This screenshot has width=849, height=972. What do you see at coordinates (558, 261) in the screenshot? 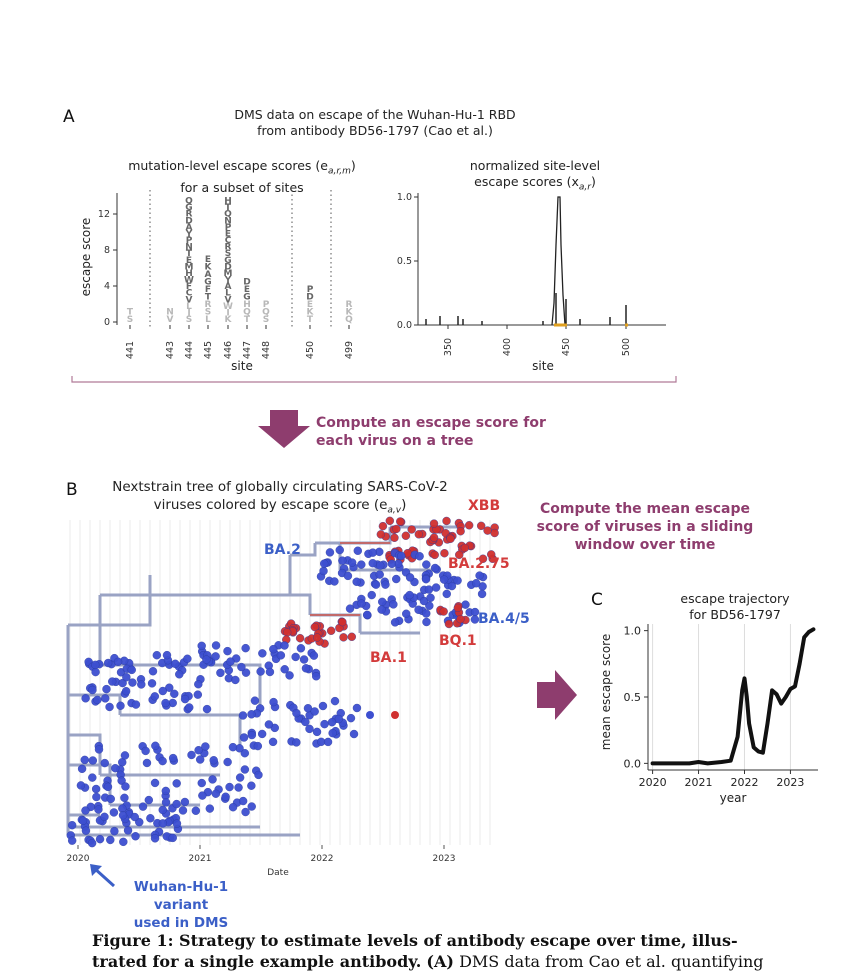
I see `site-peak` at bounding box center [558, 261].